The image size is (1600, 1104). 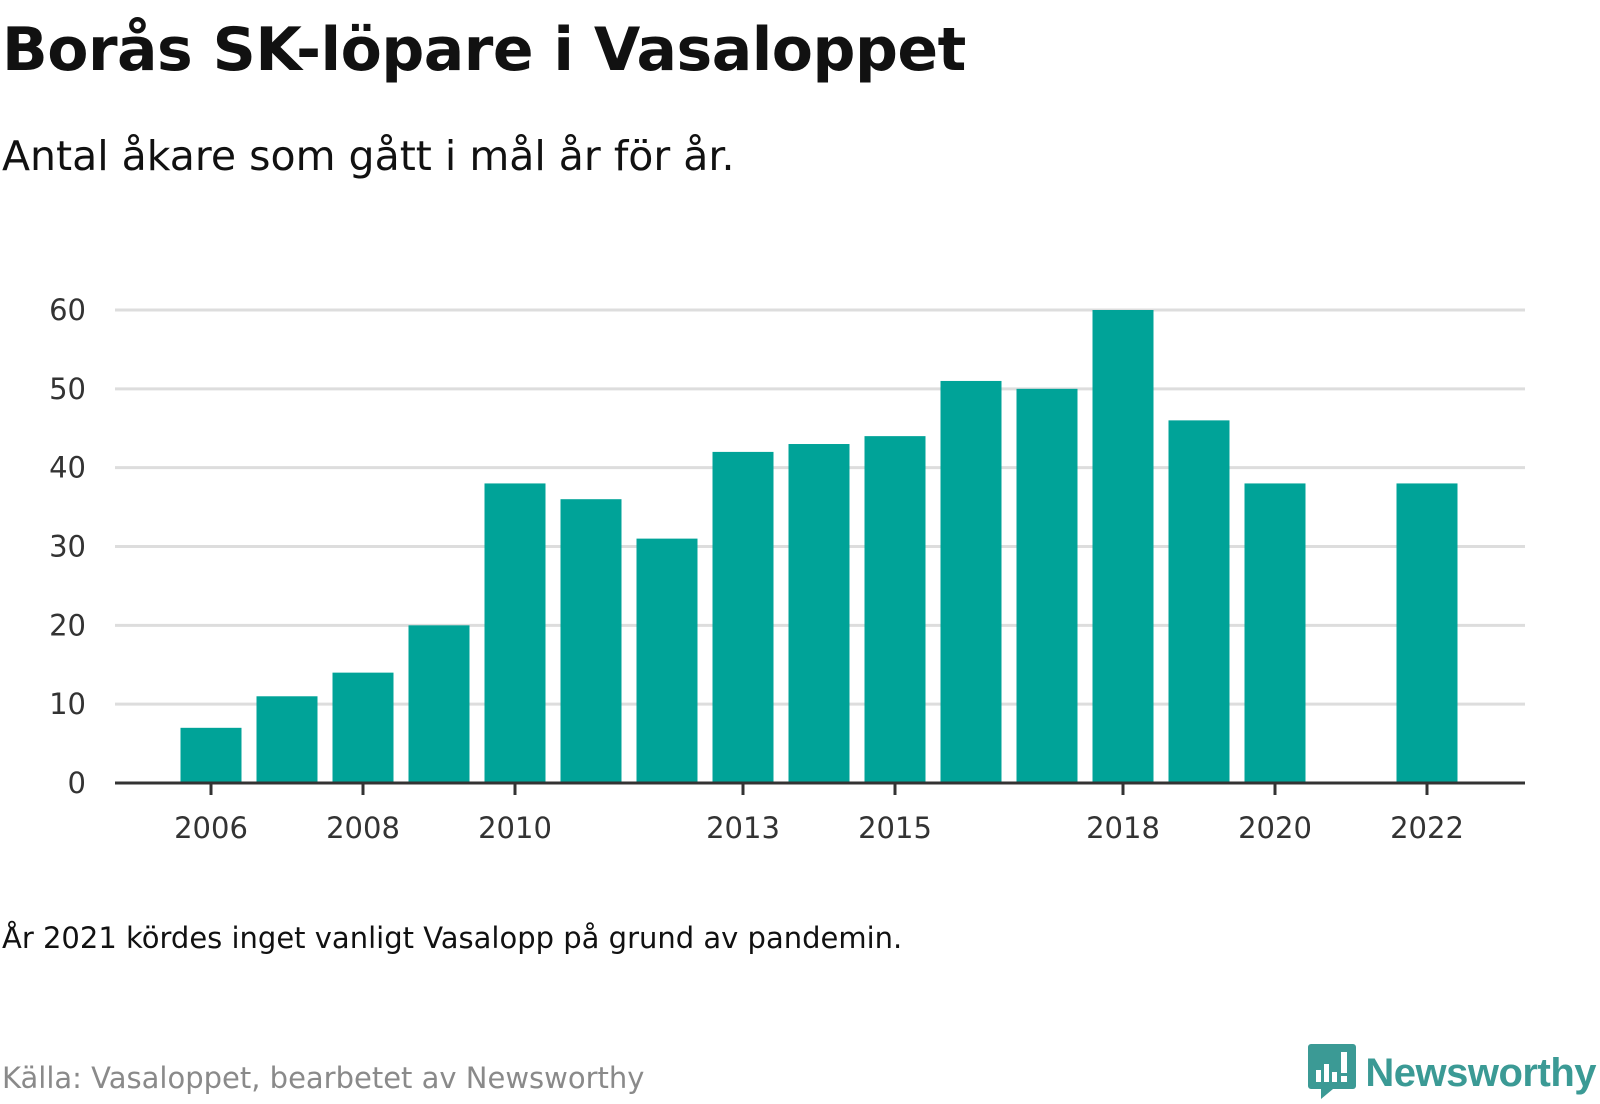 What do you see at coordinates (77, 783) in the screenshot?
I see `y-tick-label-0: 0` at bounding box center [77, 783].